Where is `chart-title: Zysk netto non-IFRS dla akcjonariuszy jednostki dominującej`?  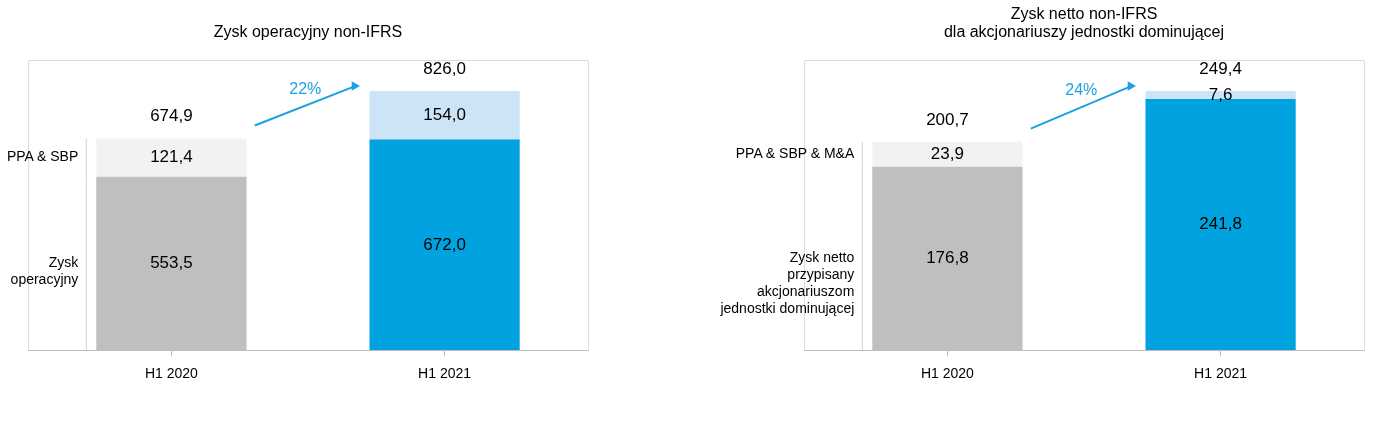
chart-title: Zysk netto non-IFRS dla akcjonariuszy jednostki dominującej is located at coordinates (1084, 22).